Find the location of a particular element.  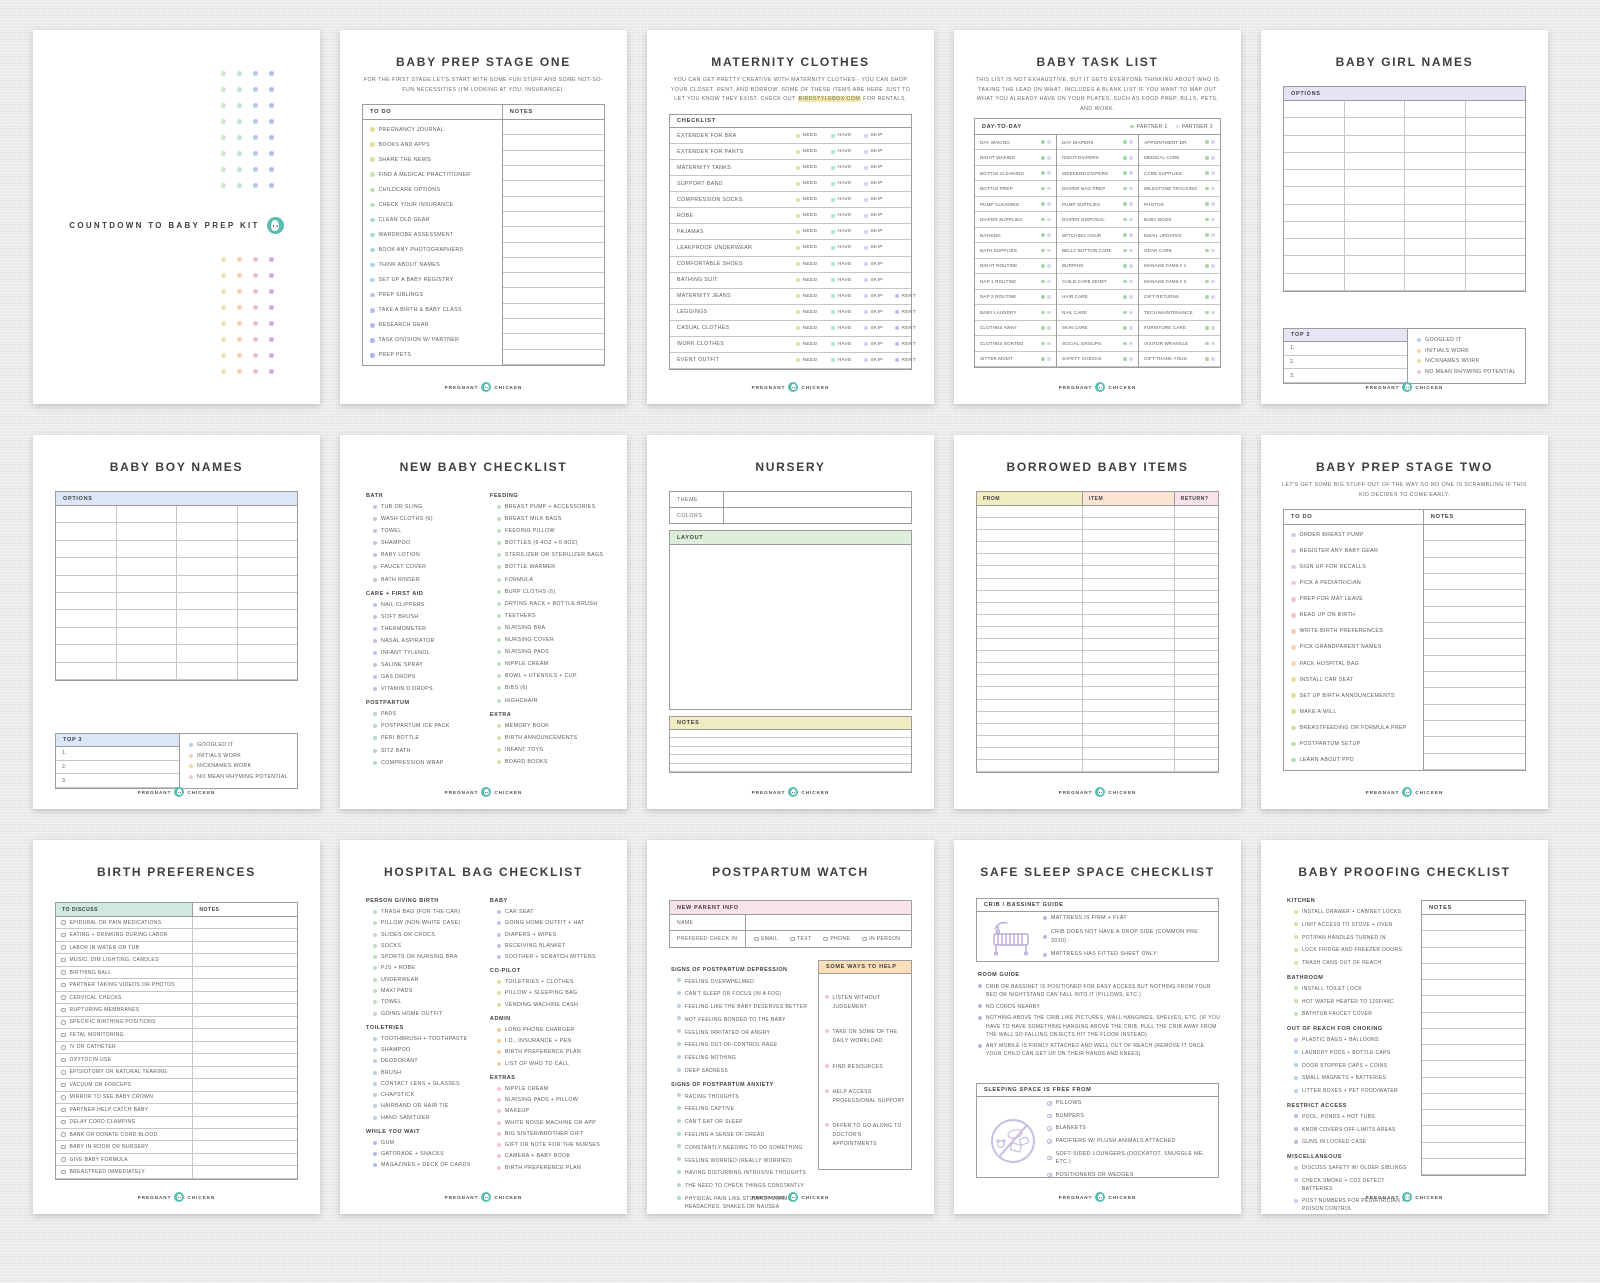

checklist-item: FEEDING PILLOW is located at coordinates (552, 531).